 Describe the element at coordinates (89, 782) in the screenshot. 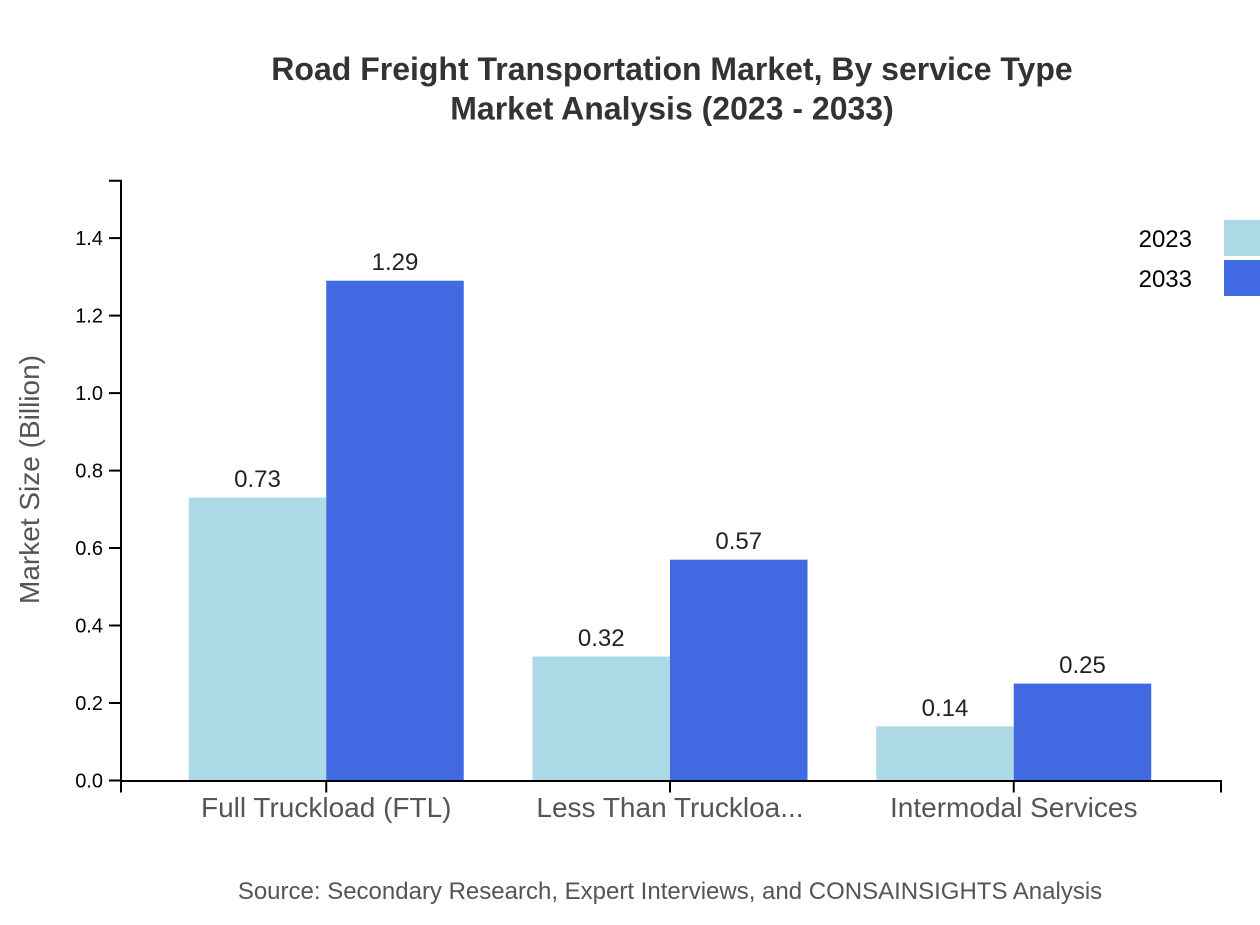

I see `svg-text: 0.0` at that location.